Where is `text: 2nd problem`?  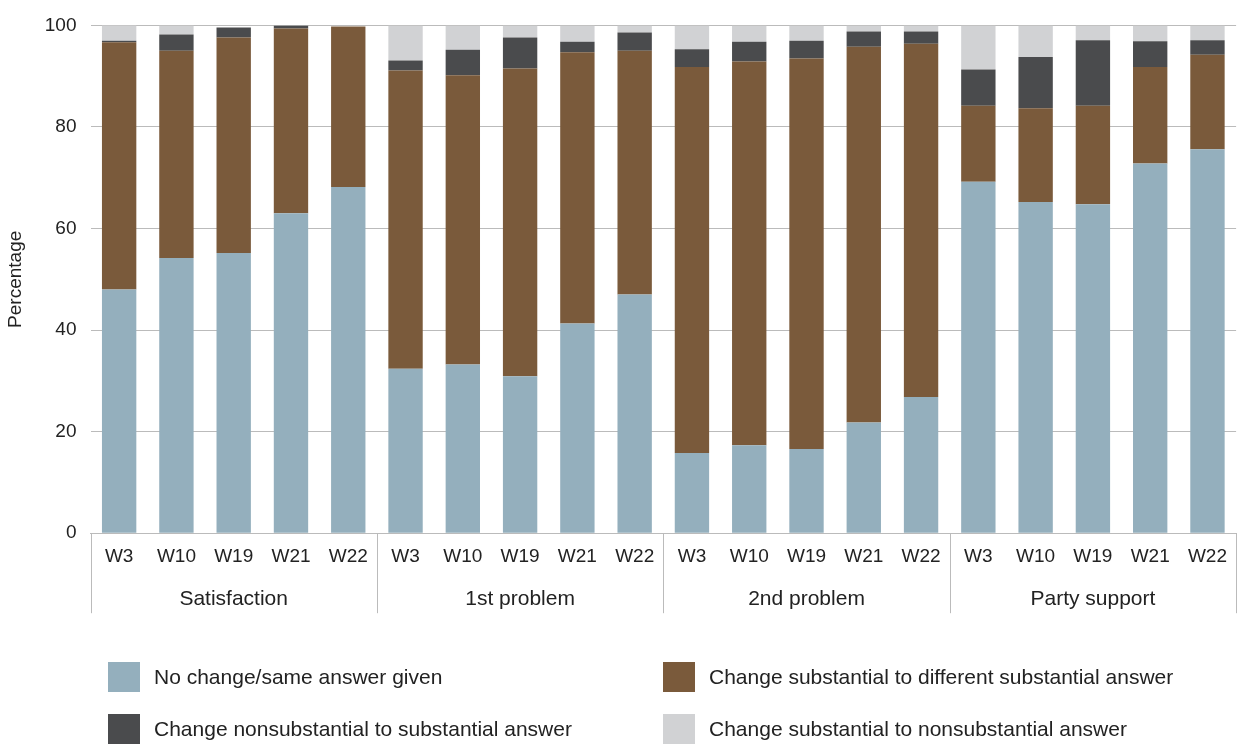 text: 2nd problem is located at coordinates (806, 597).